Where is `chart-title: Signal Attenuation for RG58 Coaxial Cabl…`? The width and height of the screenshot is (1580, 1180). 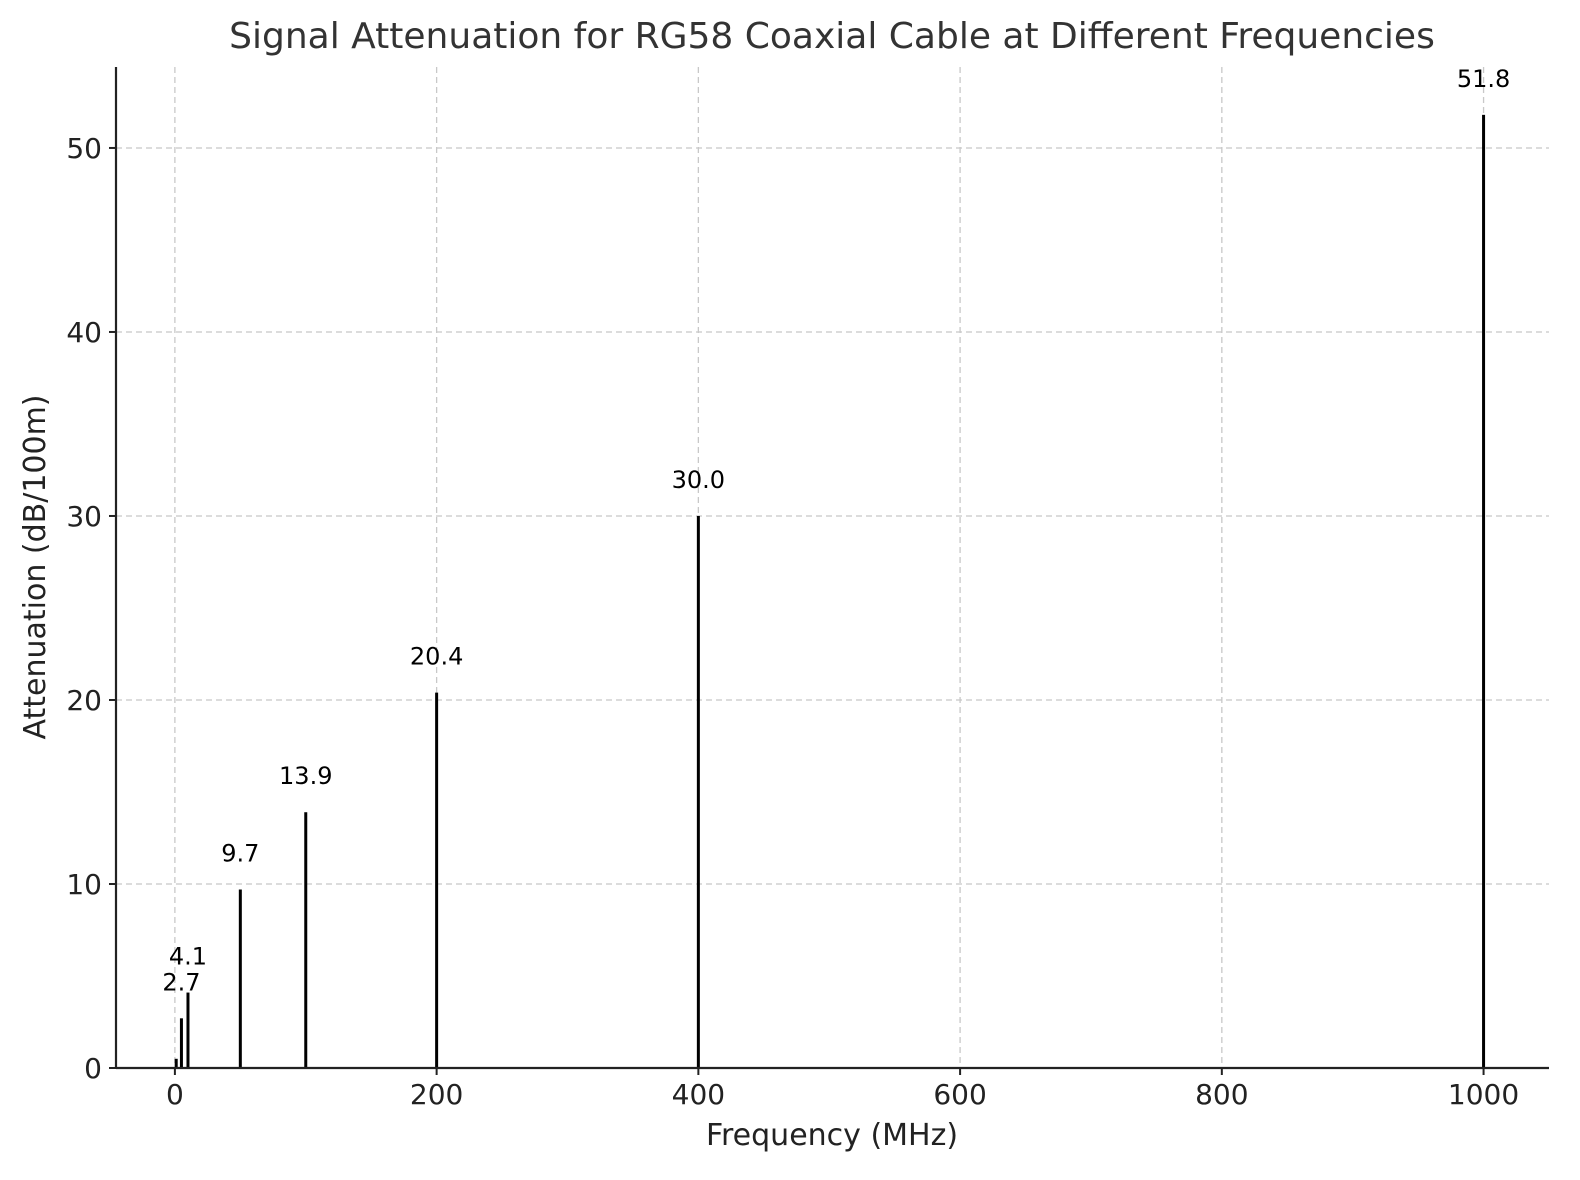
chart-title: Signal Attenuation for RG58 Coaxial Cabl… is located at coordinates (832, 36).